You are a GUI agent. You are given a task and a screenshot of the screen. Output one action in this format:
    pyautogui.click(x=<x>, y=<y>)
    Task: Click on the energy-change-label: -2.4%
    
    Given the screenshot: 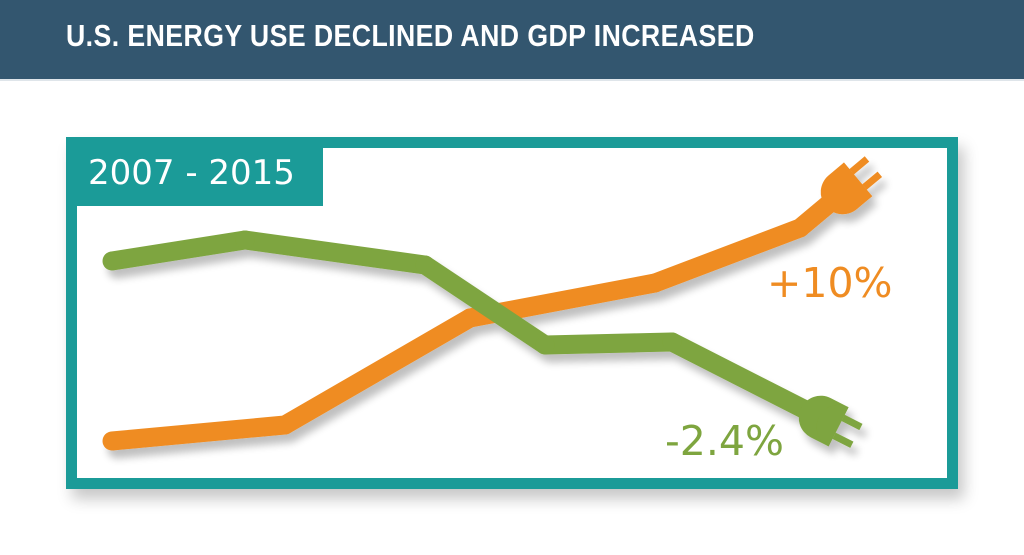 What is the action you would take?
    pyautogui.click(x=724, y=441)
    